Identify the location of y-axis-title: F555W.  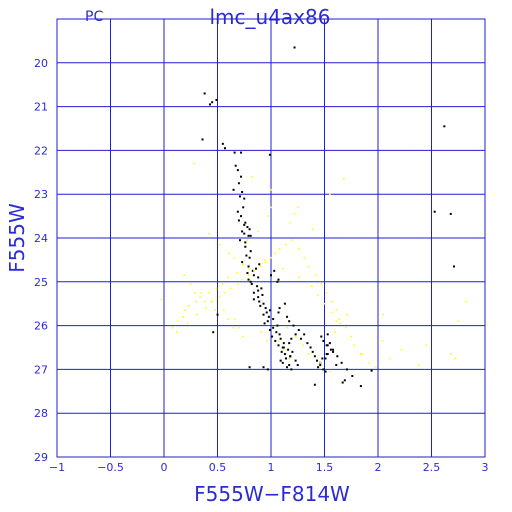
(17, 238).